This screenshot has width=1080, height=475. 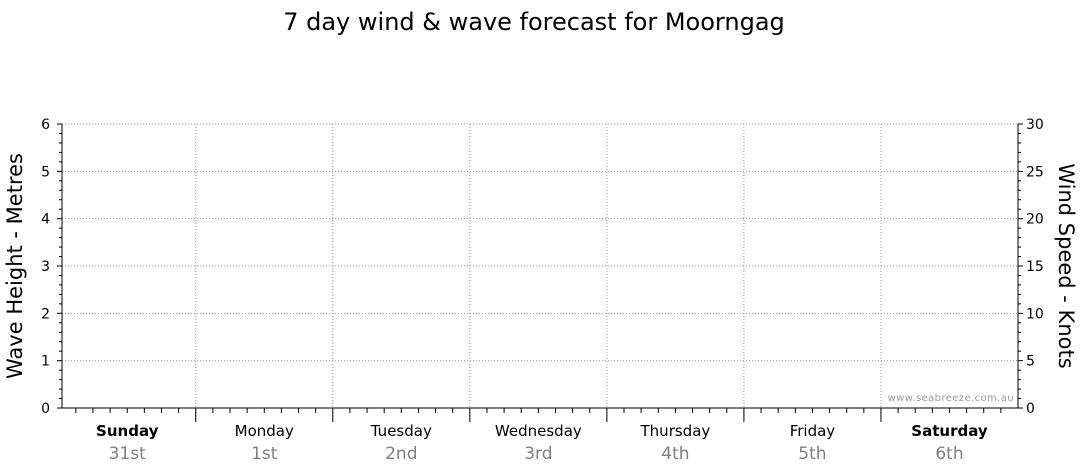 I want to click on right-axis-ticks: 0 5 10 15 20 25 30, so click(x=1031, y=267).